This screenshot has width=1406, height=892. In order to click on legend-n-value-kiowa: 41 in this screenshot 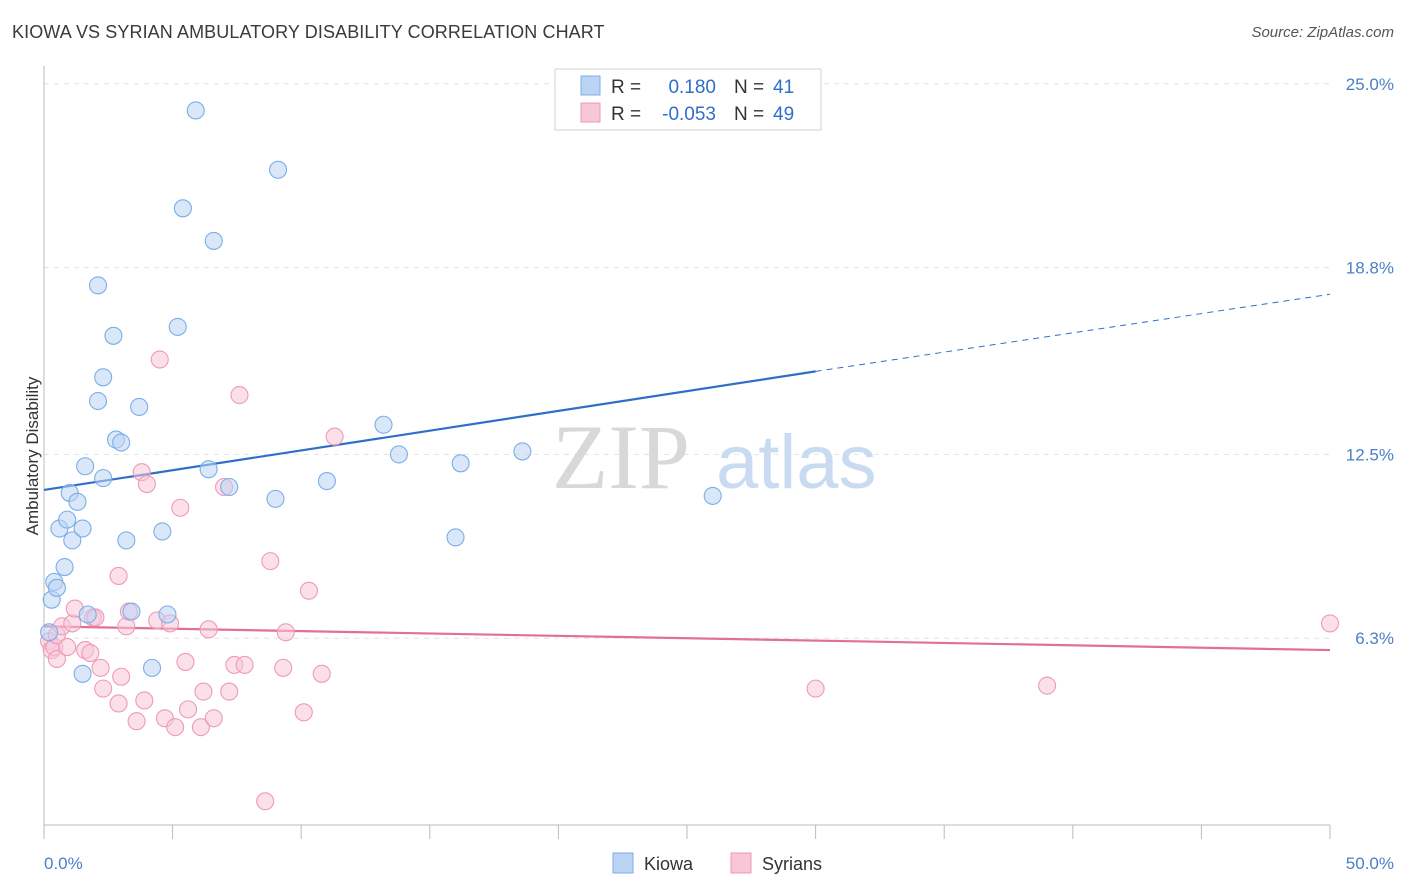, I will do `click(783, 87)`.